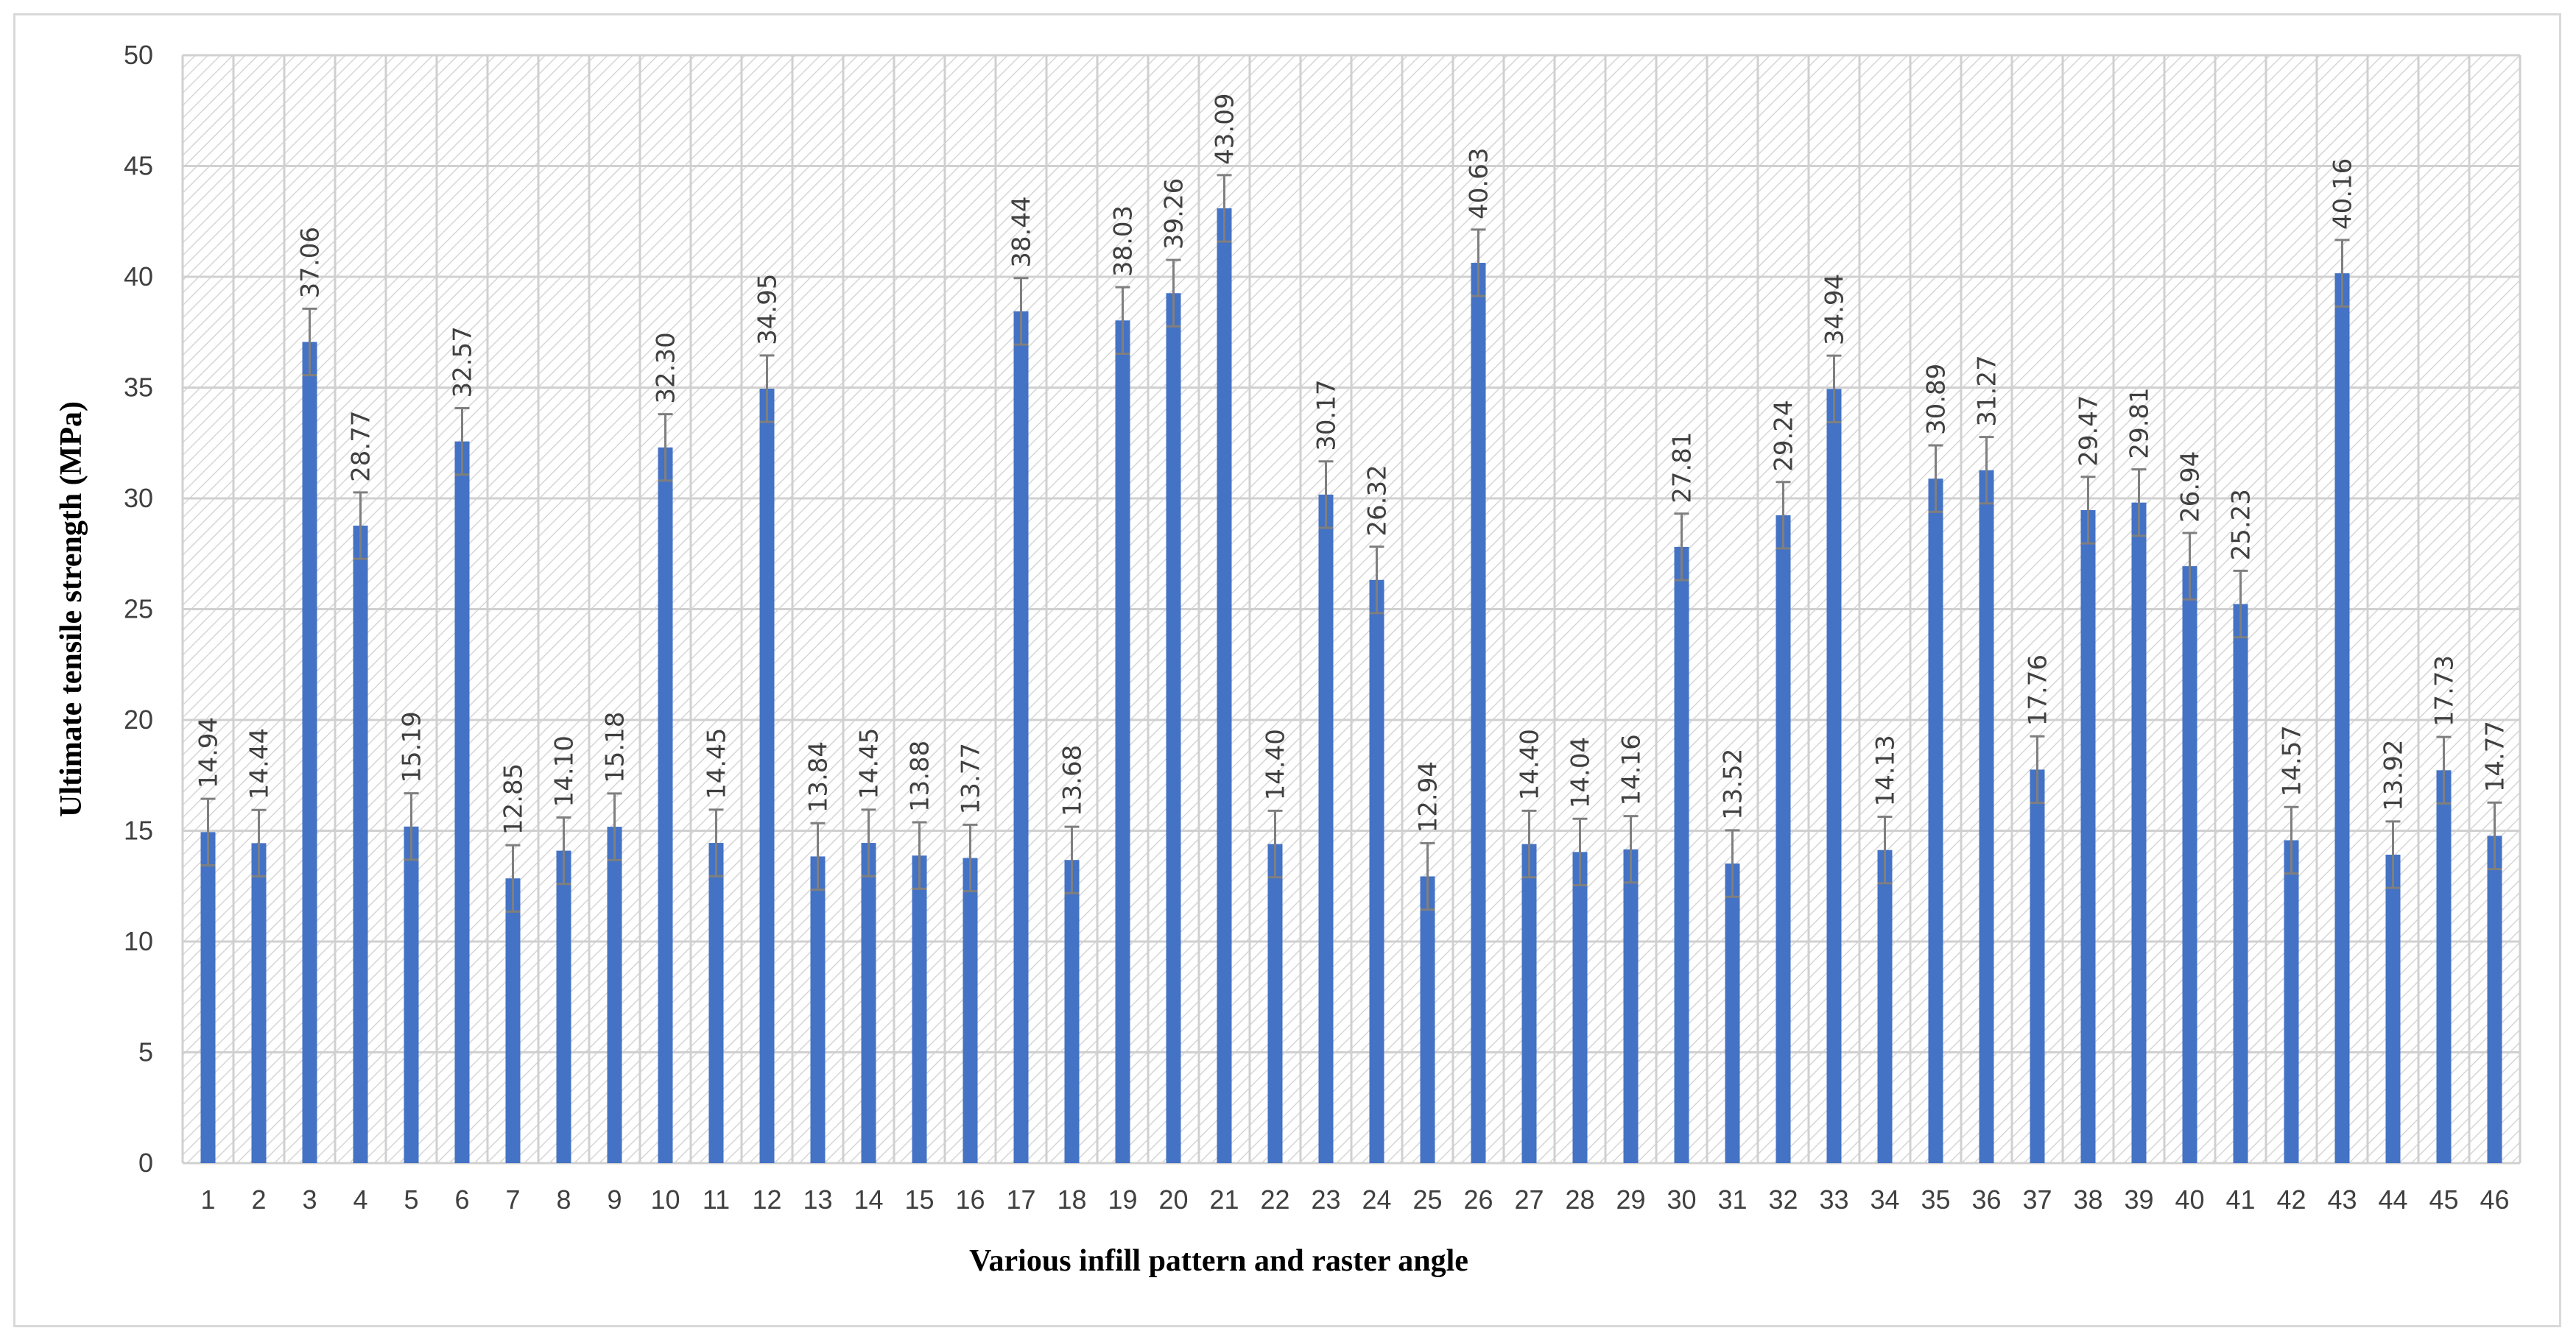 The width and height of the screenshot is (2576, 1342). I want to click on y-tick-label: 25, so click(138, 609).